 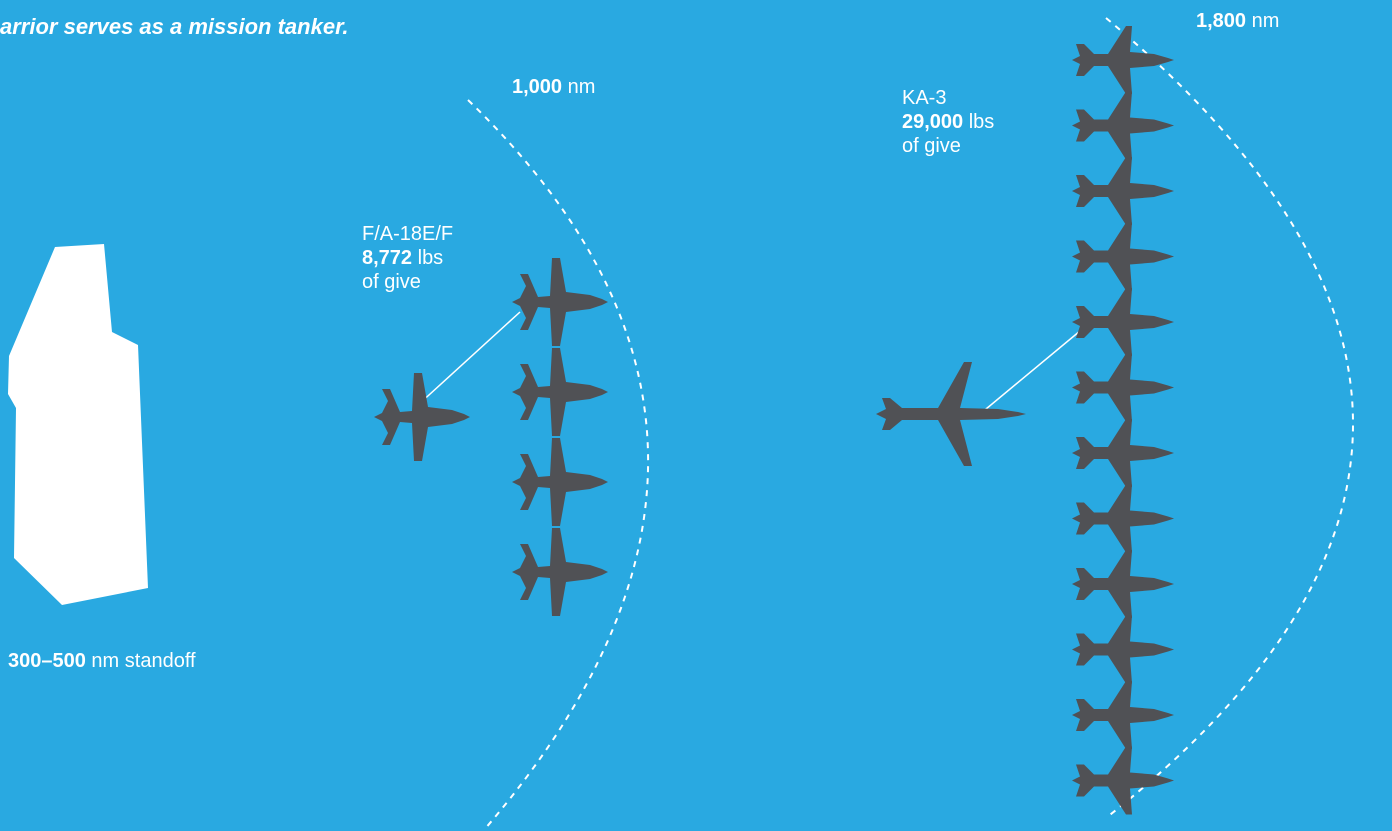 I want to click on ka3-tanker-icon, so click(x=951, y=414).